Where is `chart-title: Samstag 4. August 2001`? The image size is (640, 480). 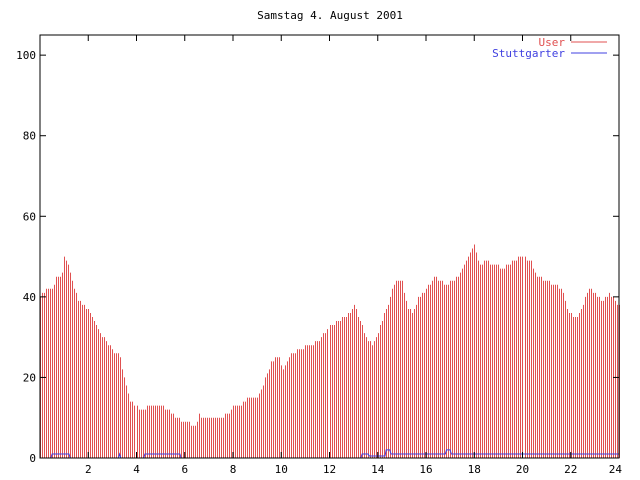 chart-title: Samstag 4. August 2001 is located at coordinates (330, 15).